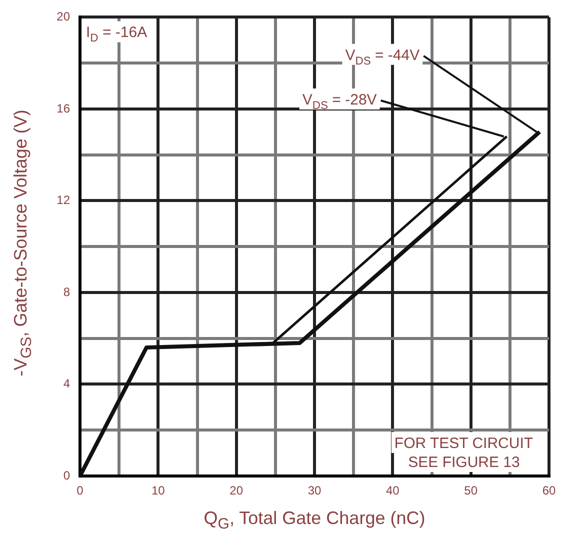 The image size is (566, 546). I want to click on x-tick-label: 40, so click(393, 491).